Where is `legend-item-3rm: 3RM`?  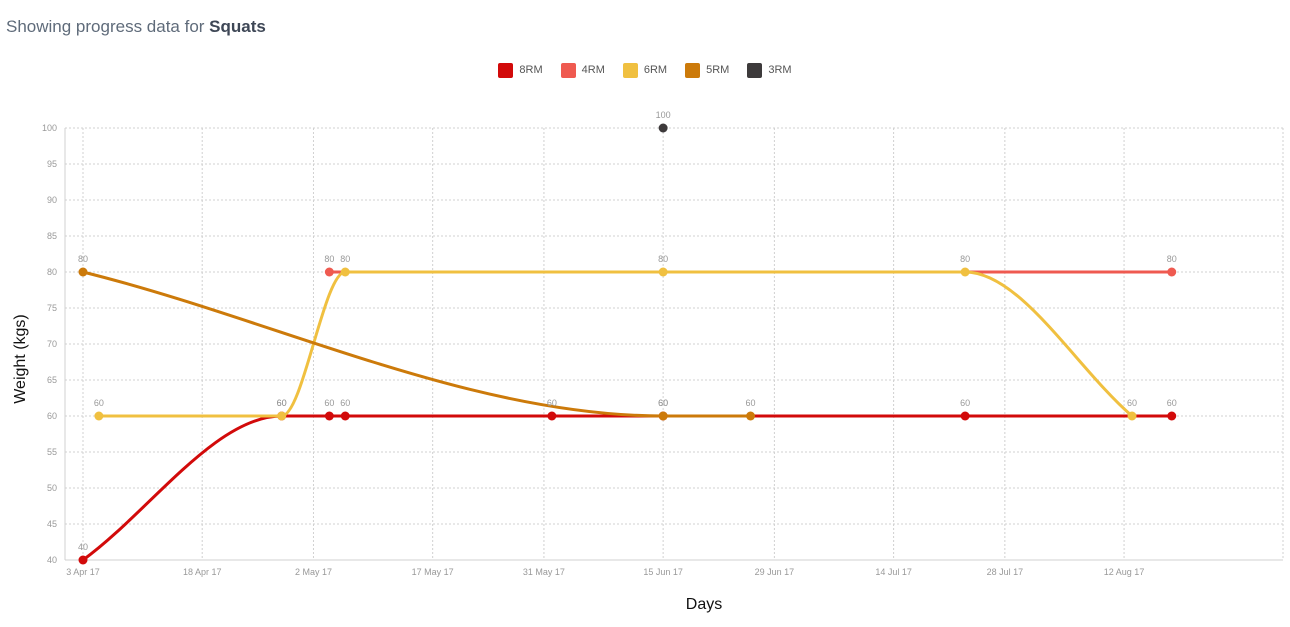 legend-item-3rm: 3RM is located at coordinates (769, 70).